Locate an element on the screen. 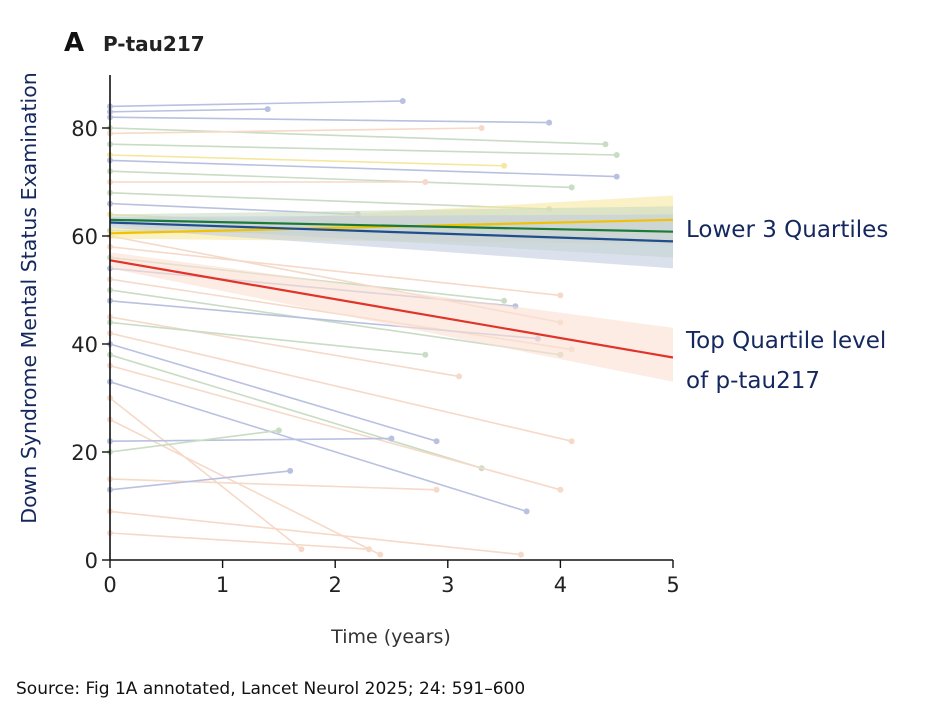  chart-title: P-tau217 is located at coordinates (154, 44).